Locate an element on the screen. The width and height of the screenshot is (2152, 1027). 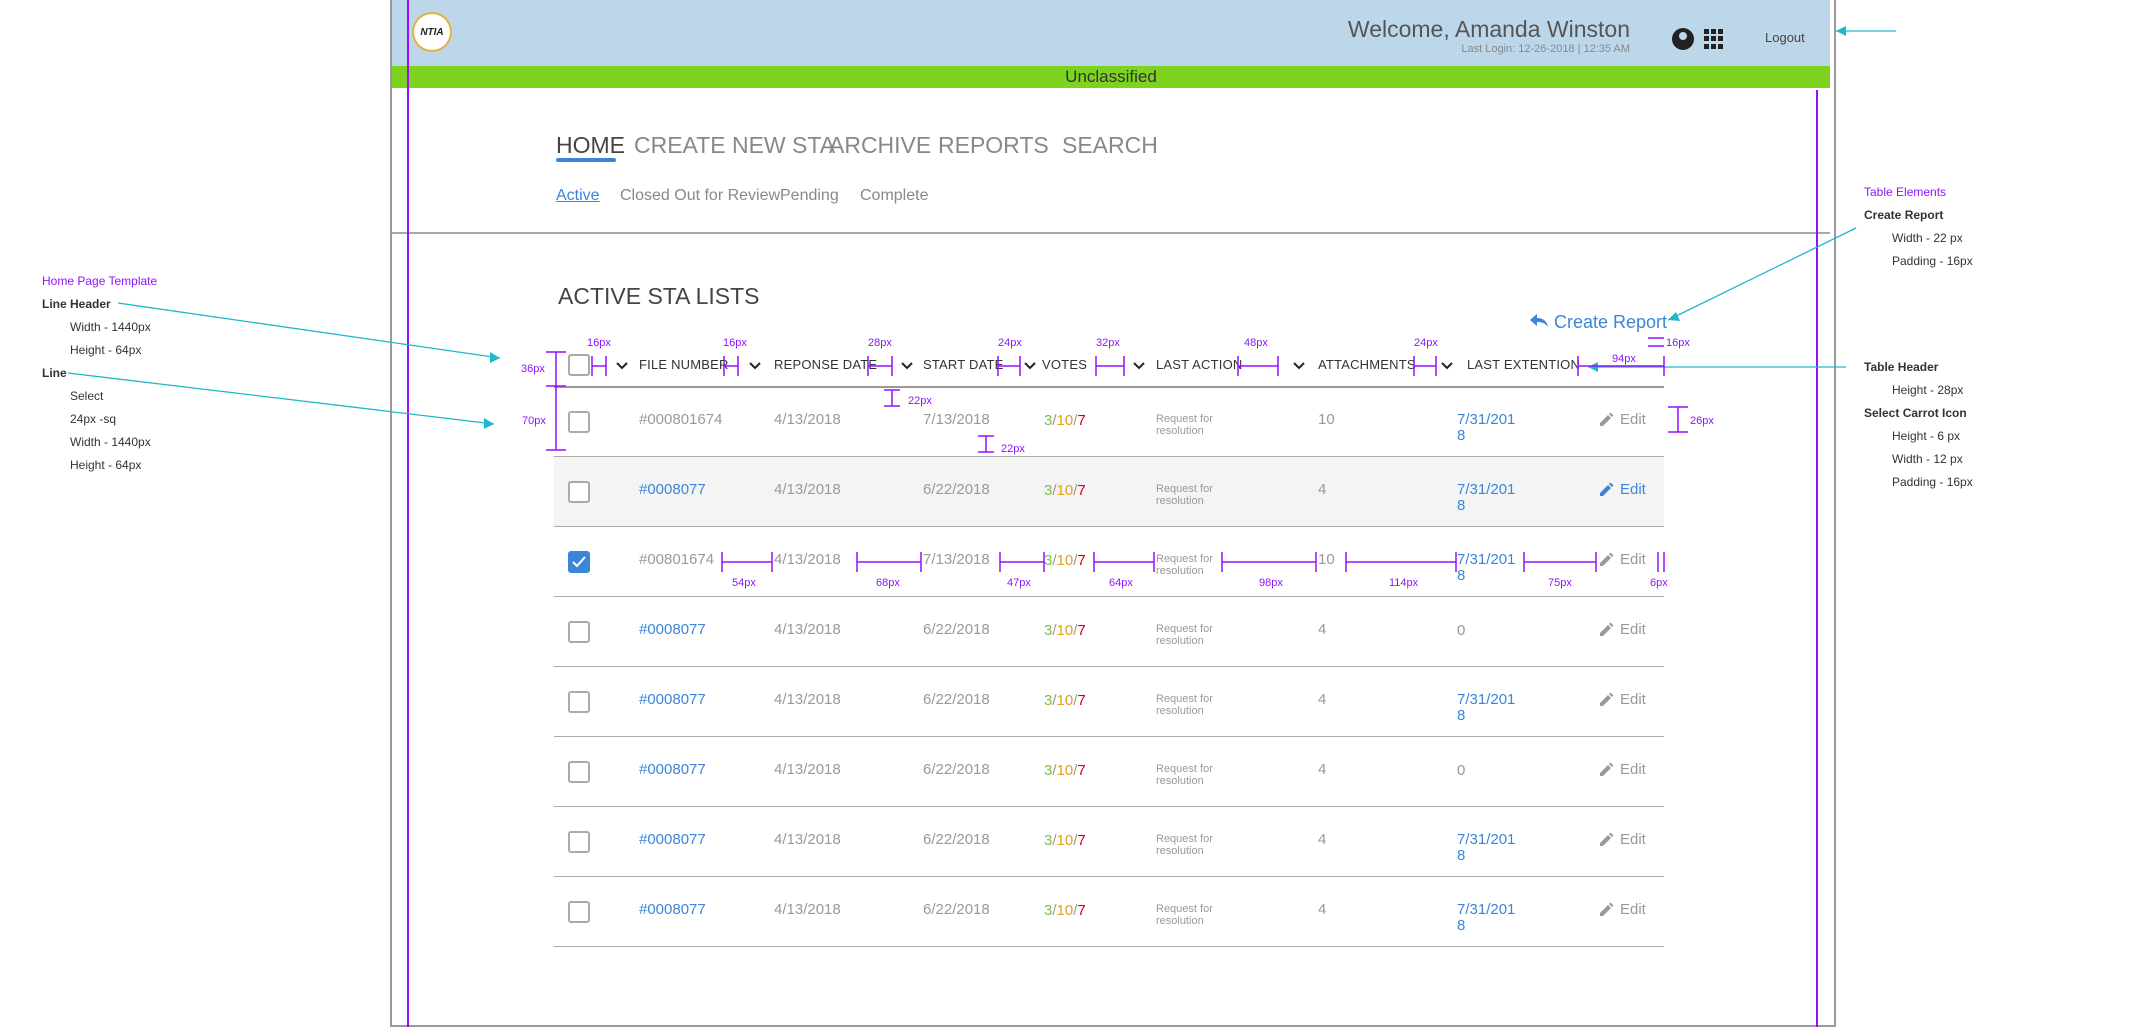
app-header is located at coordinates (1111, 33).